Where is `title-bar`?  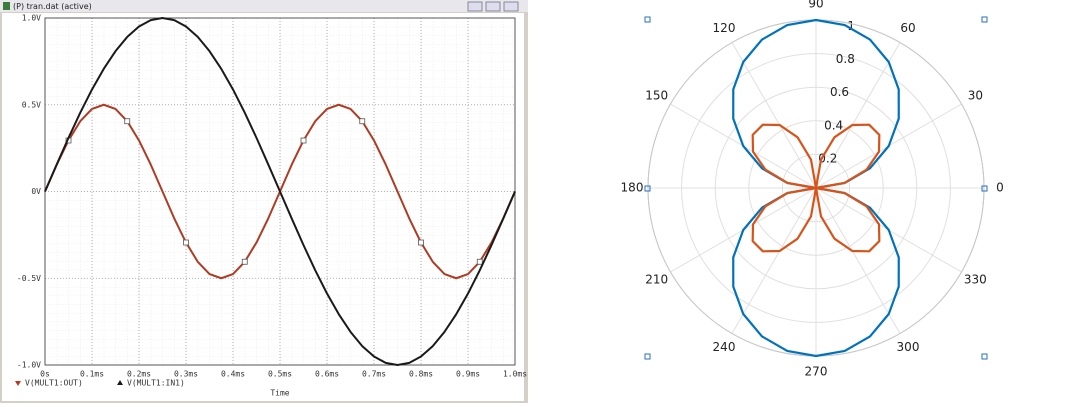 title-bar is located at coordinates (264, 6).